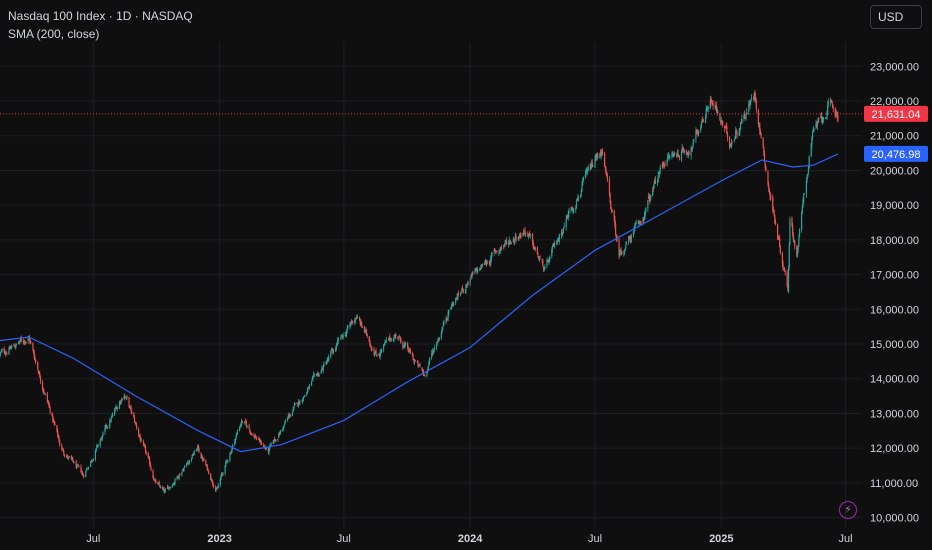 This screenshot has width=932, height=550. I want to click on x-tick-label: 2025, so click(721, 539).